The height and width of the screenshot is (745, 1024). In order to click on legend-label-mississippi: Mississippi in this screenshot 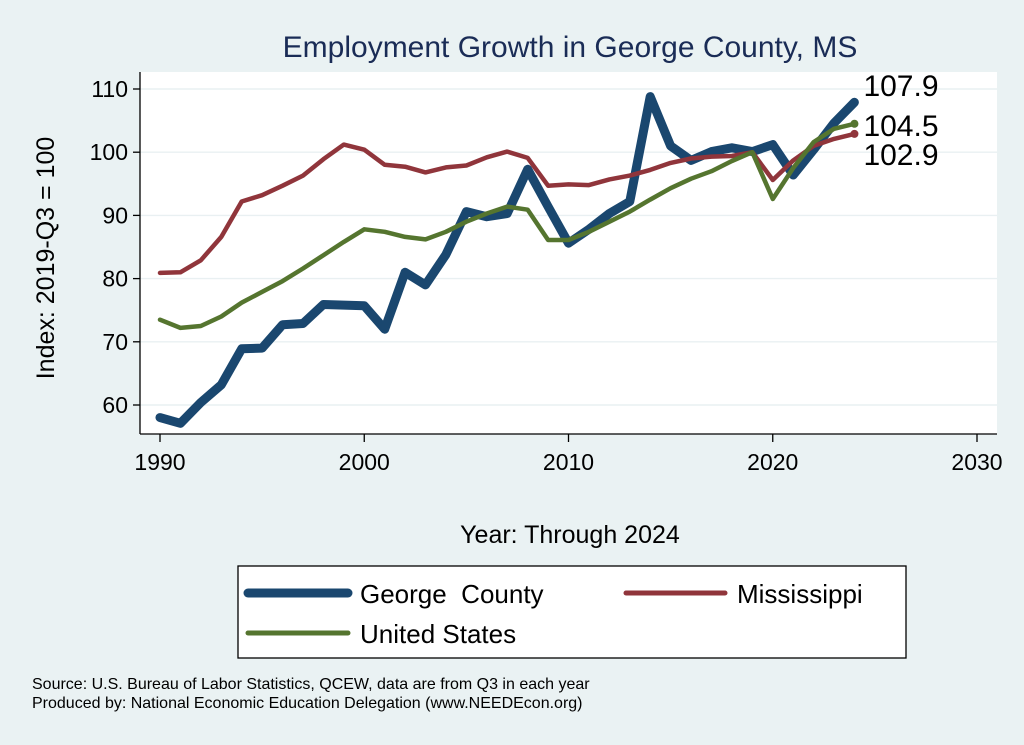, I will do `click(800, 594)`.